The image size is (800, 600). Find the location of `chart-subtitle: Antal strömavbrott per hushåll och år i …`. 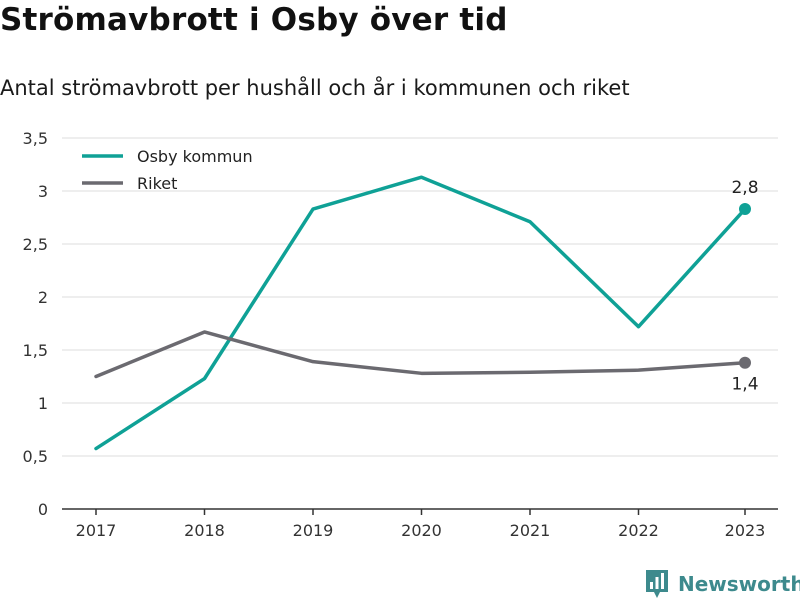

chart-subtitle: Antal strömavbrott per hushåll och år i … is located at coordinates (315, 88).